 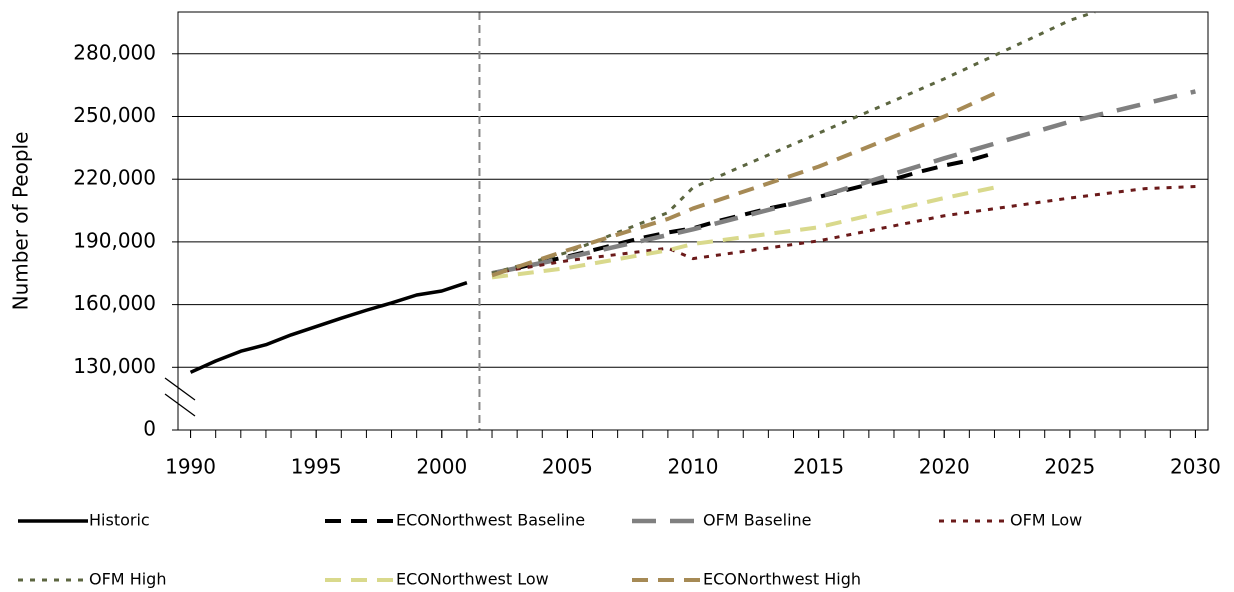 What do you see at coordinates (944, 467) in the screenshot?
I see `x-tick-label: 2020` at bounding box center [944, 467].